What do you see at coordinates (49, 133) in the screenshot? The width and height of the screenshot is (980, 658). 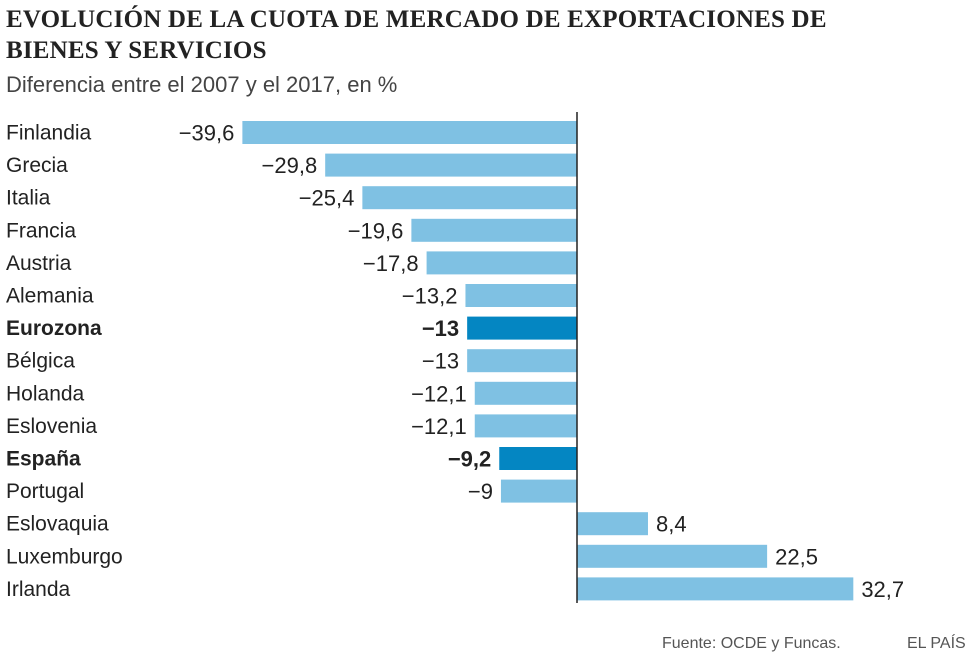 I see `category-label-finlandia: Finlandia` at bounding box center [49, 133].